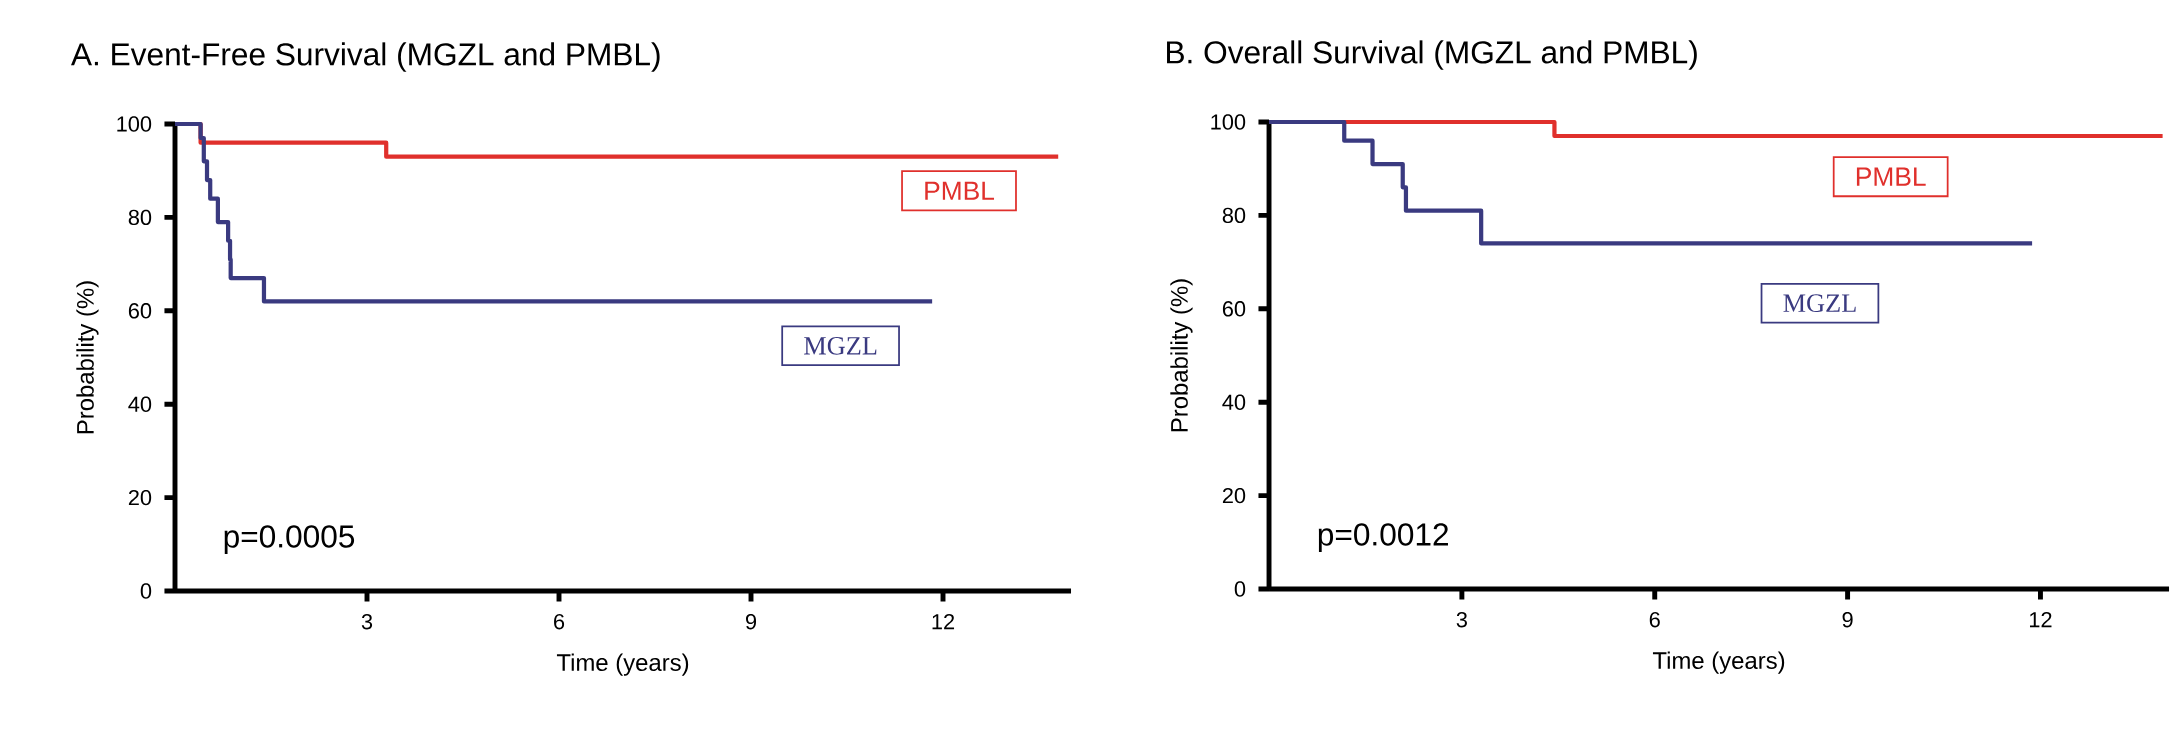 The height and width of the screenshot is (739, 2177). I want to click on chart-title: B. Overall Survival (MGZL and PMBL), so click(1432, 55).